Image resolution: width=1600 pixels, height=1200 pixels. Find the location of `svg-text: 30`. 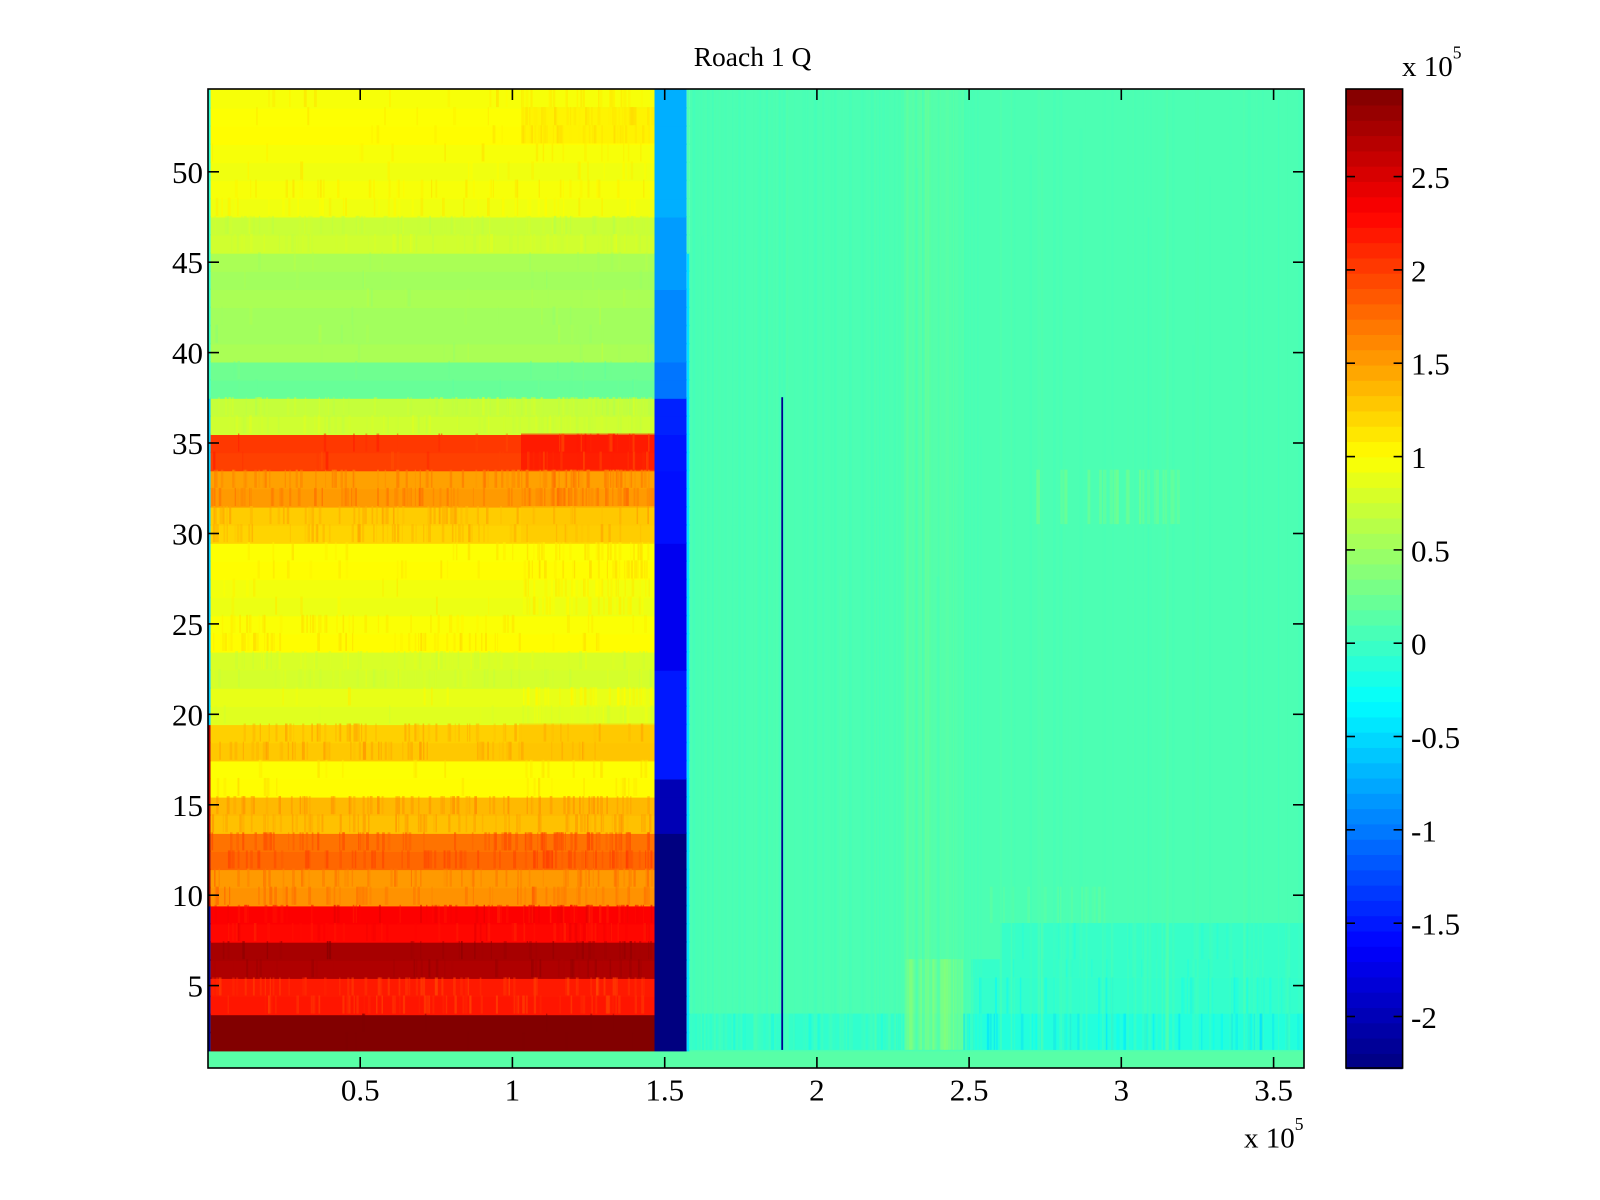

svg-text: 30 is located at coordinates (187, 534).